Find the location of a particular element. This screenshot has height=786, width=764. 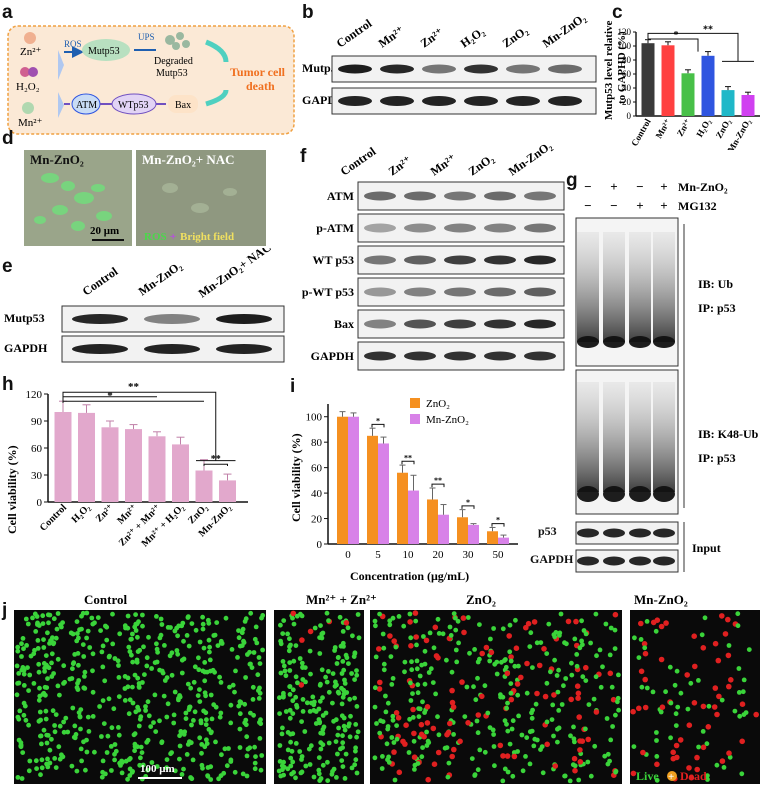

panel-e-label: e is located at coordinates (7, 266).